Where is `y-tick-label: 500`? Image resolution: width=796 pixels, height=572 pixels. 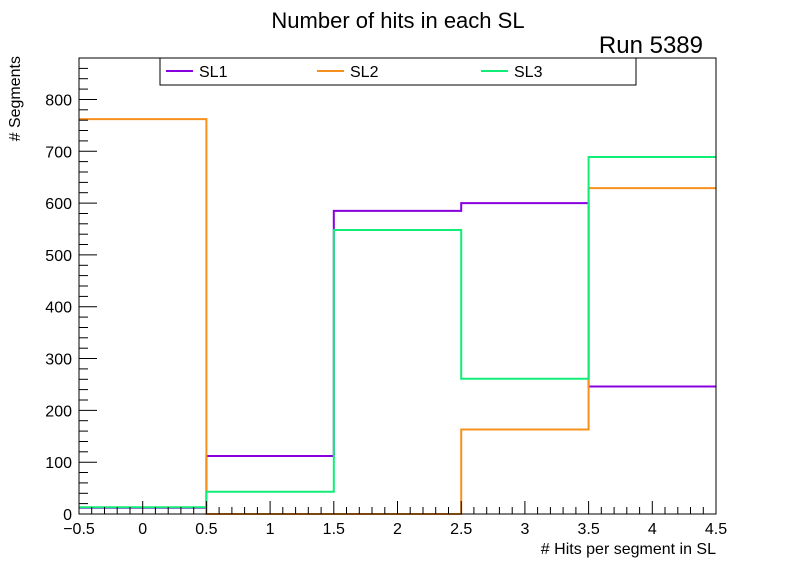 y-tick-label: 500 is located at coordinates (58, 256).